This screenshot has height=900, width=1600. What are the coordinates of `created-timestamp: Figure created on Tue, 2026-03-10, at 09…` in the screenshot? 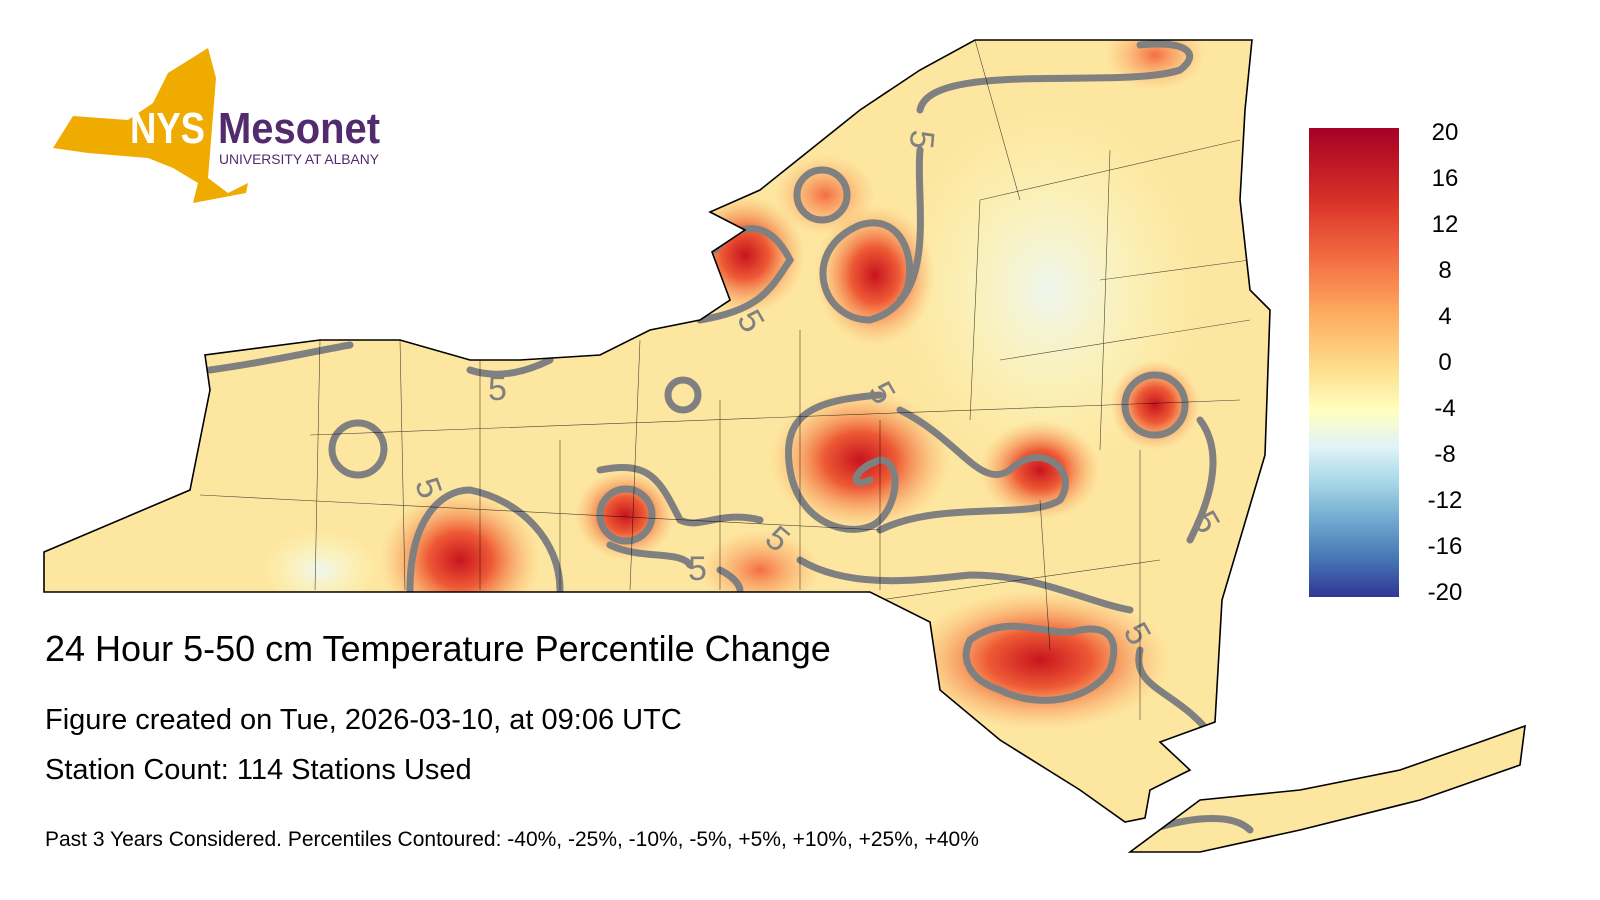 It's located at (363, 720).